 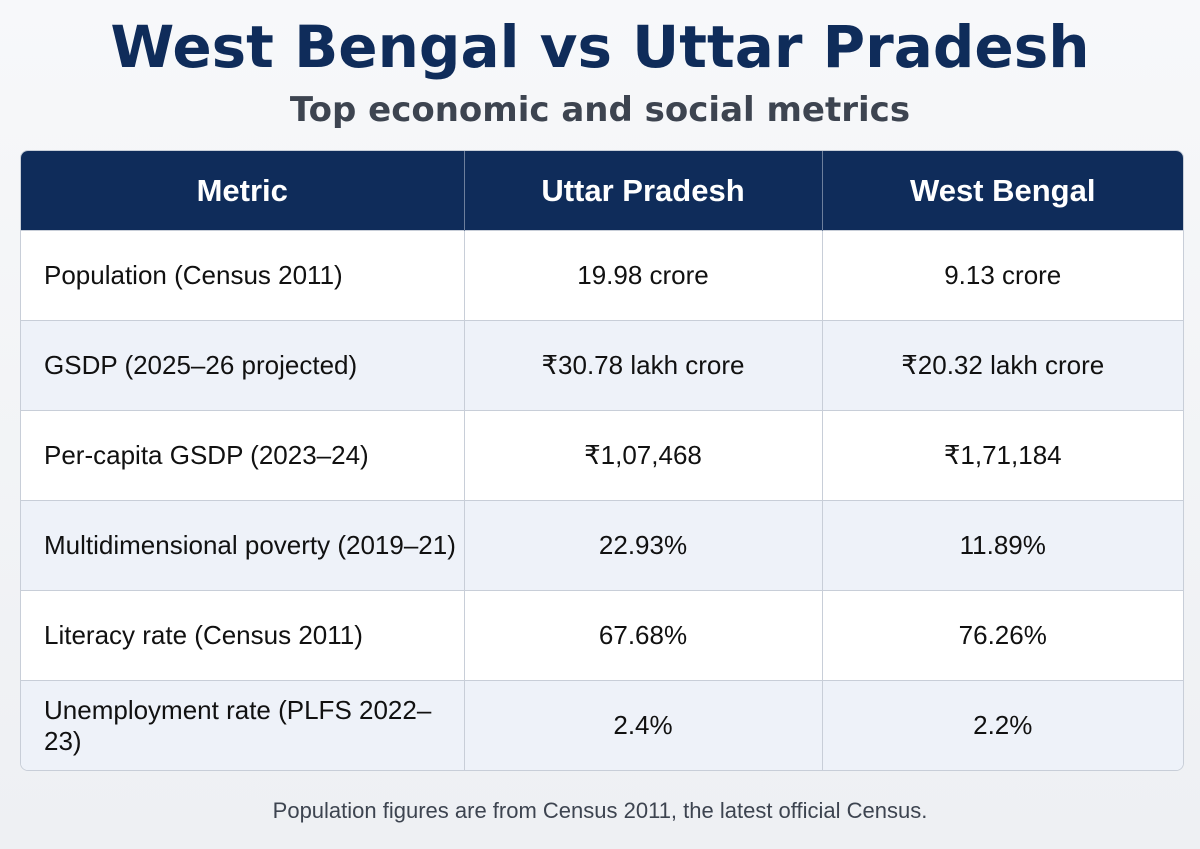 I want to click on metric-cell: Population (Census 2011), so click(x=243, y=275).